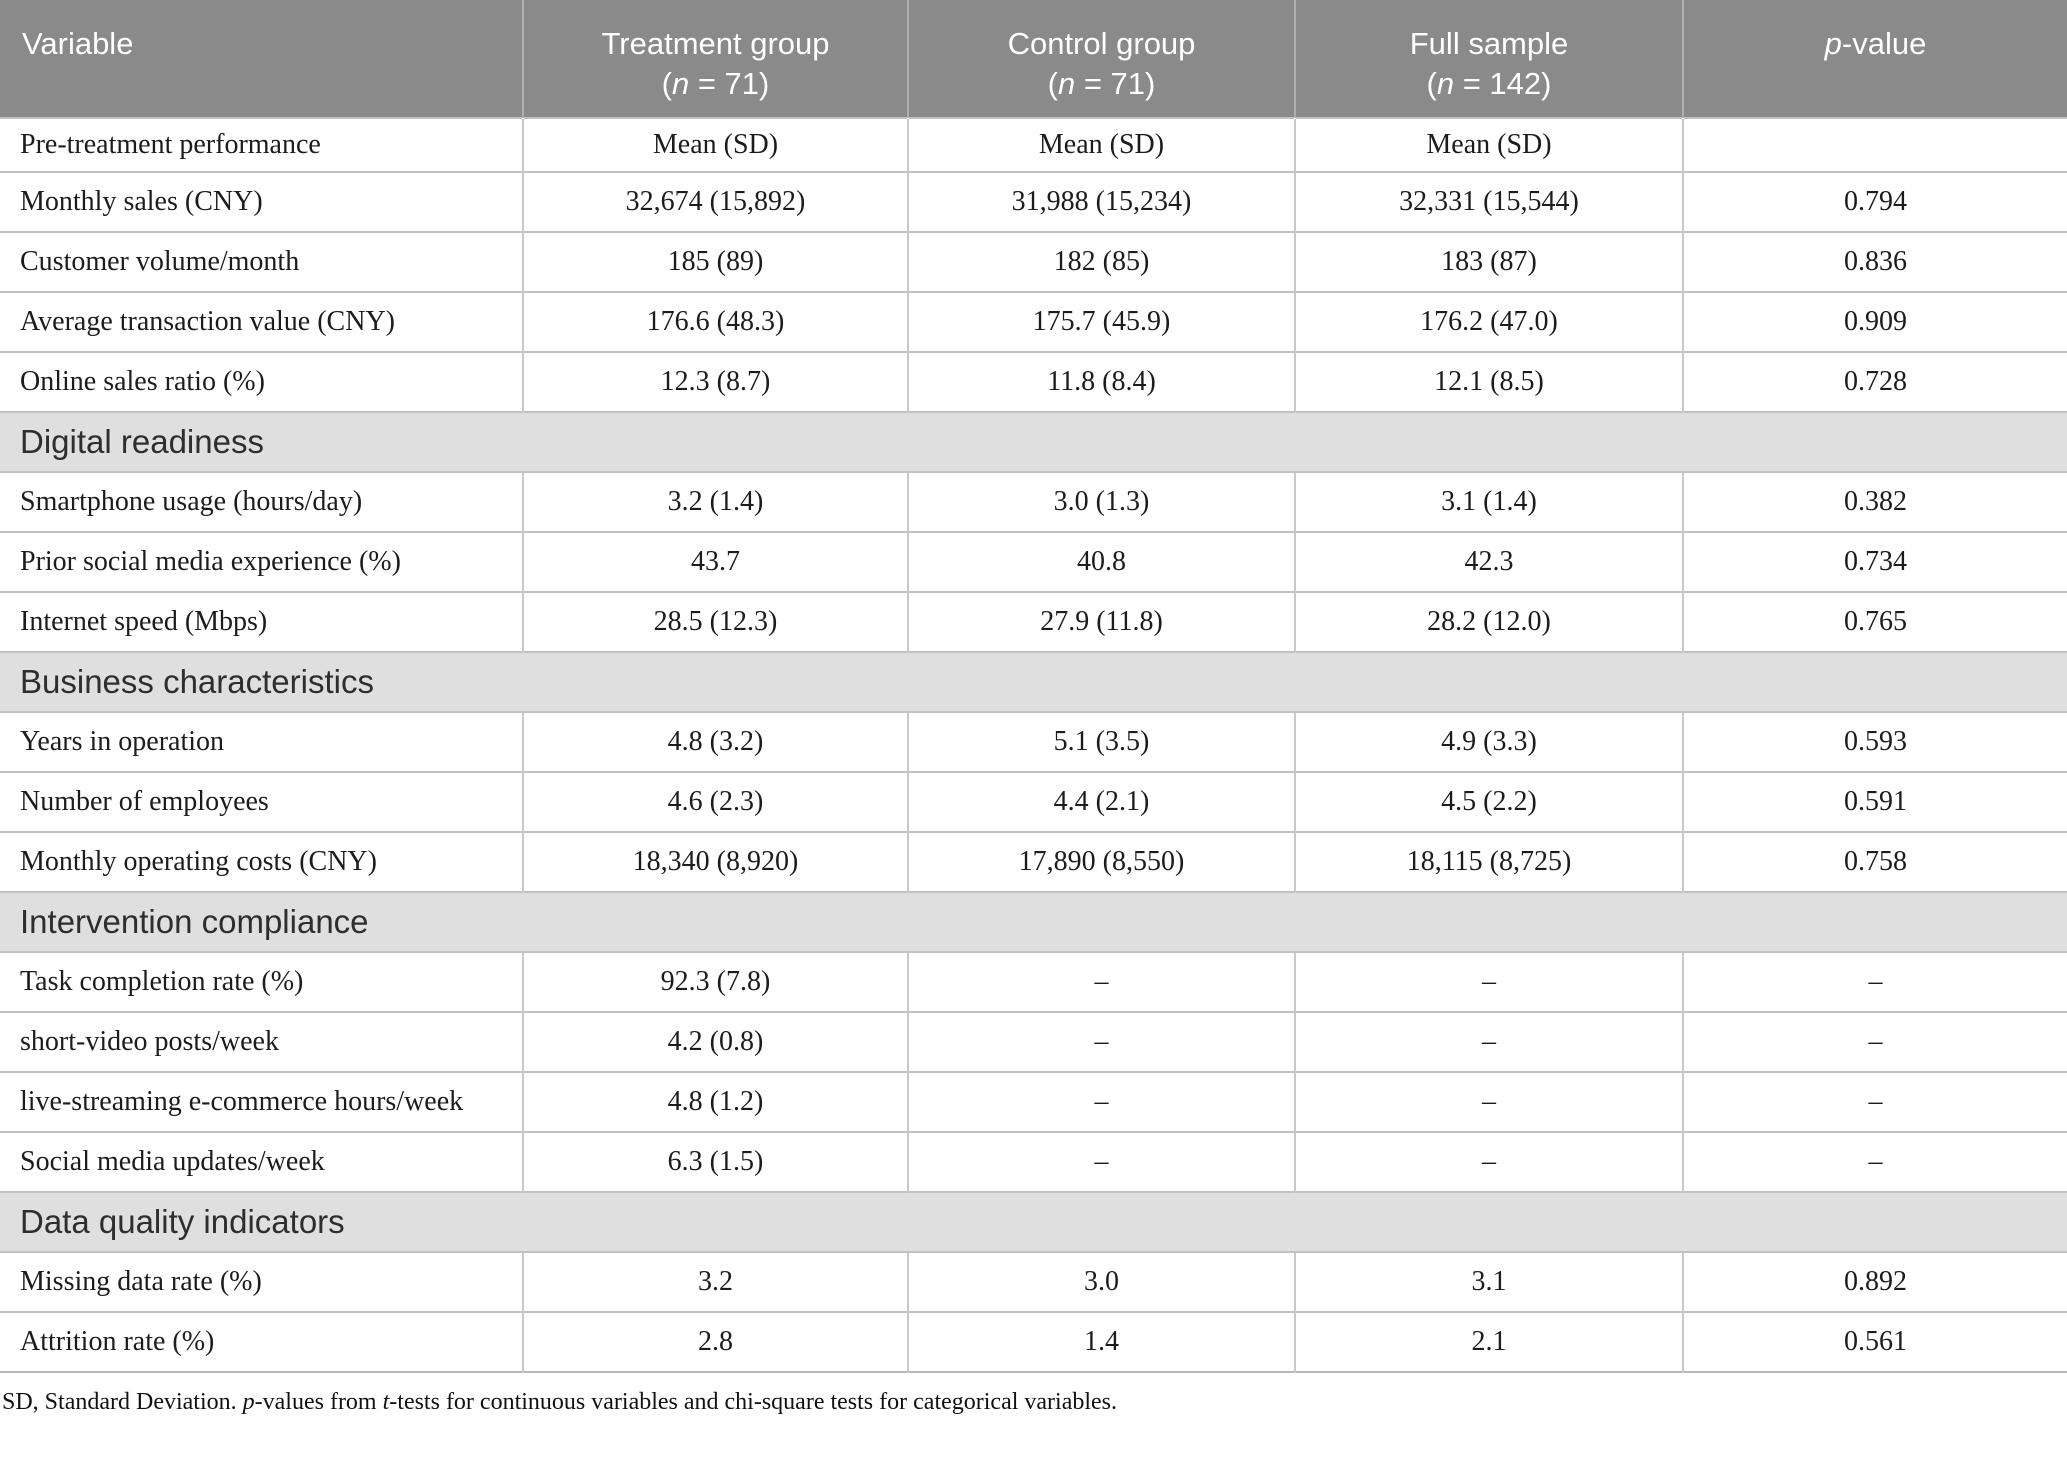 The image size is (2067, 1471). Describe the element at coordinates (261, 381) in the screenshot. I see `row-label: Online sales ratio (%)` at that location.